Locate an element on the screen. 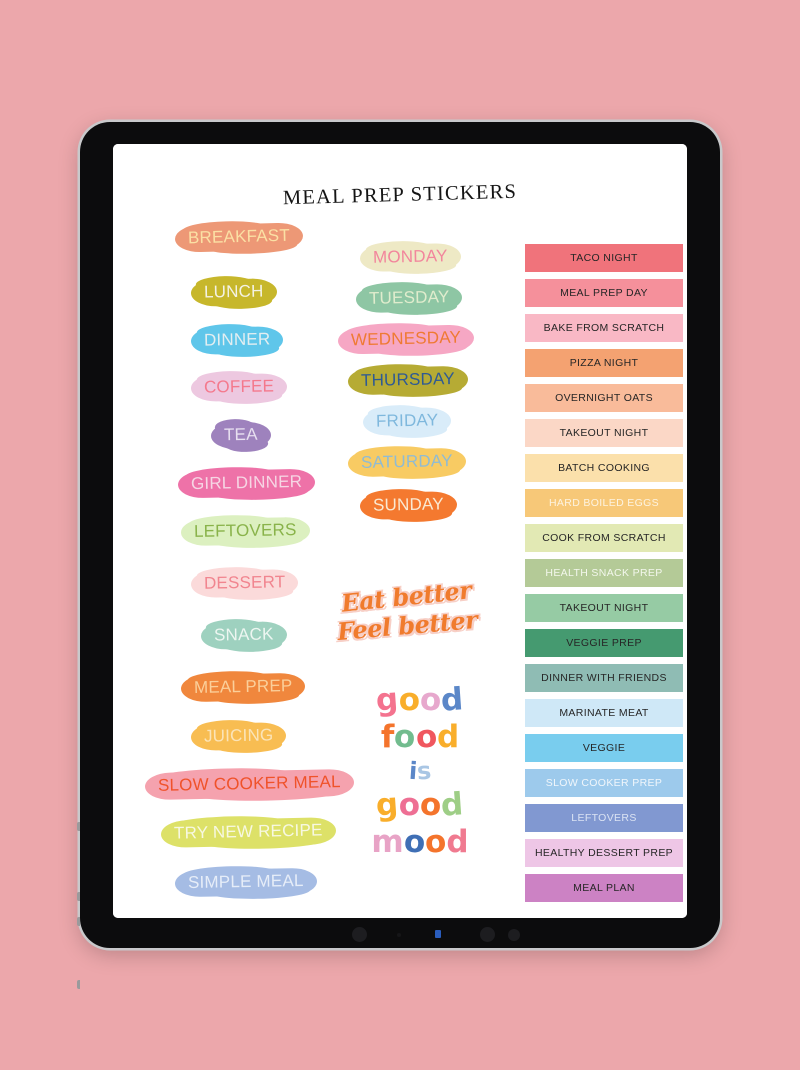 This screenshot has height=1070, width=800. sticker-label: BREAKFAST is located at coordinates (239, 236).